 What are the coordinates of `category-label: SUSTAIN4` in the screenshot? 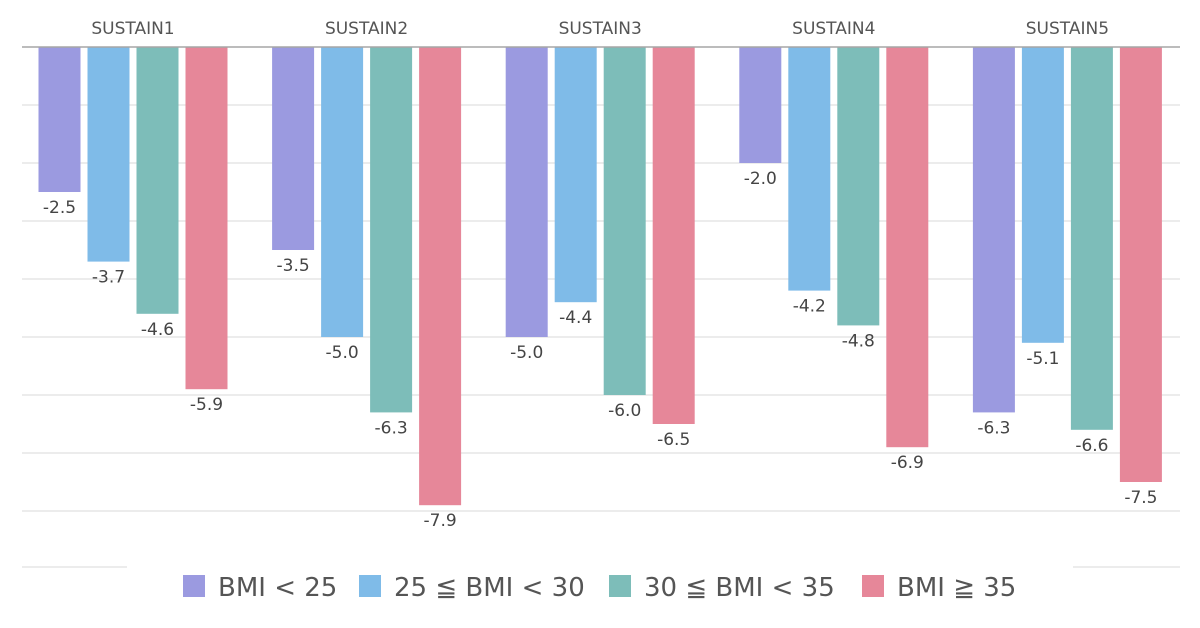 It's located at (833, 29).